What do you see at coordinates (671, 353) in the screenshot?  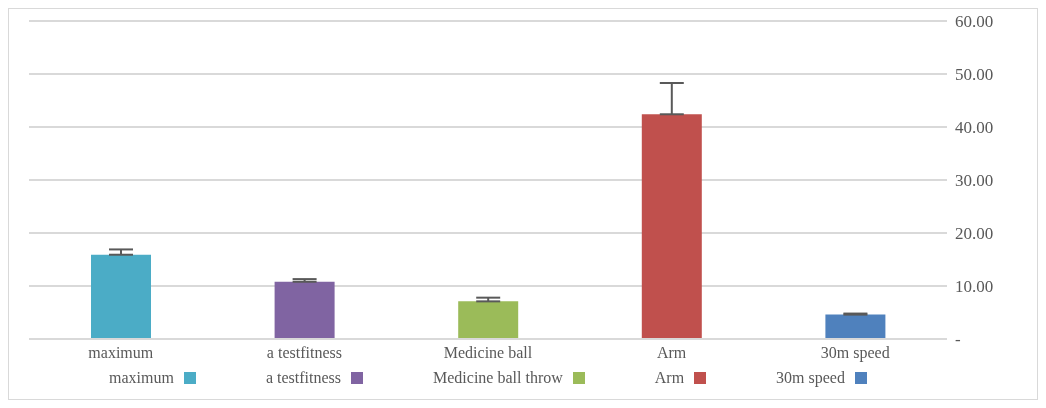 I see `x-tick-label: Arm` at bounding box center [671, 353].